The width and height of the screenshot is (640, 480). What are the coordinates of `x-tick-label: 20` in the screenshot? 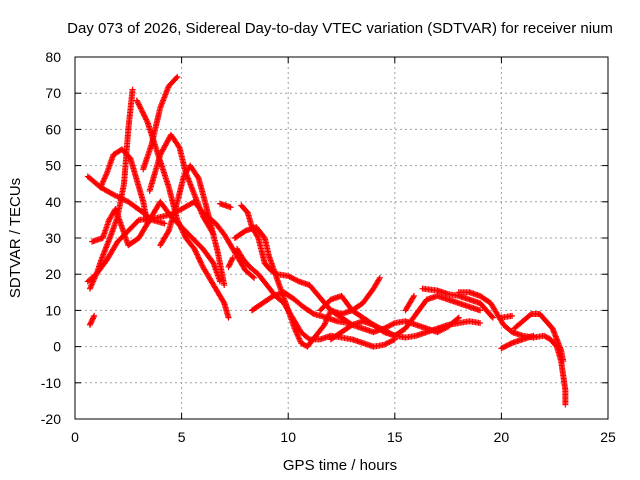 It's located at (502, 437).